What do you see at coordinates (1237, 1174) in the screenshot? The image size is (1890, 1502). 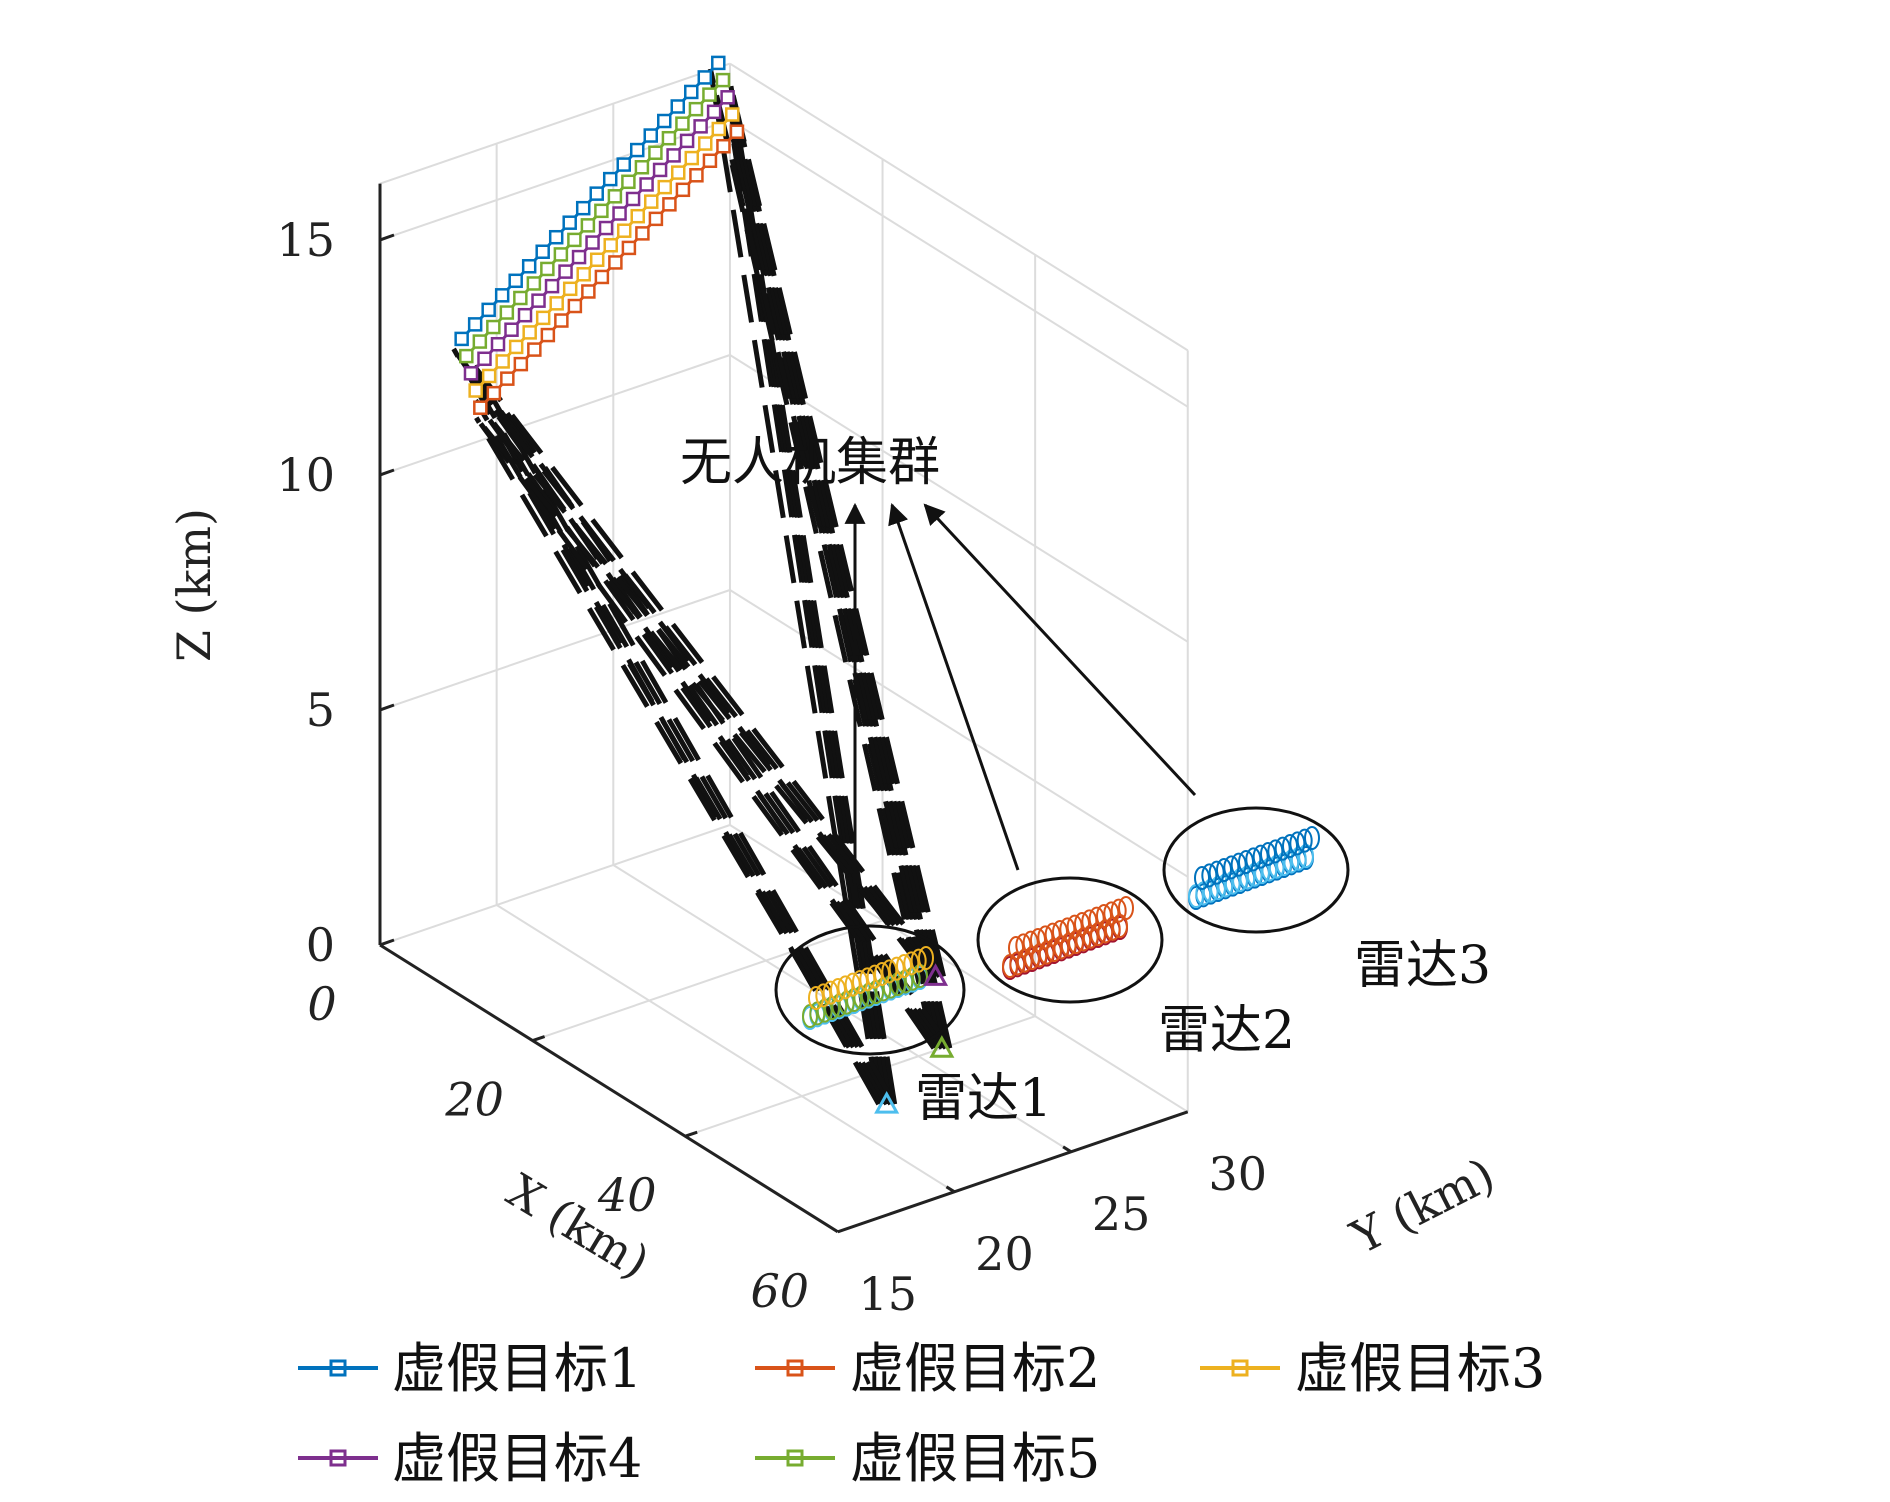 I see `y-tick-label: 30` at bounding box center [1237, 1174].